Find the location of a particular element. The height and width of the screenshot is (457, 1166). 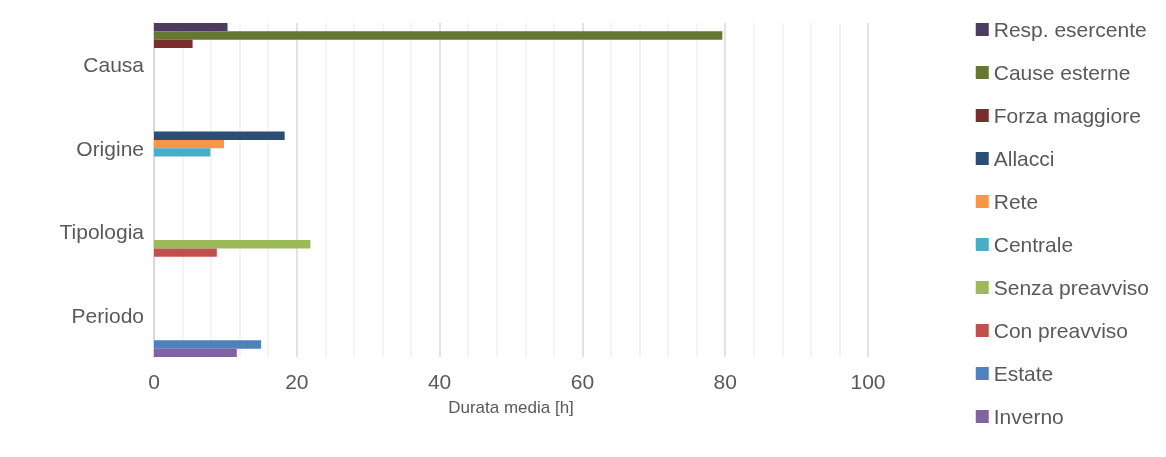

x-tick-label: 60 is located at coordinates (582, 381).